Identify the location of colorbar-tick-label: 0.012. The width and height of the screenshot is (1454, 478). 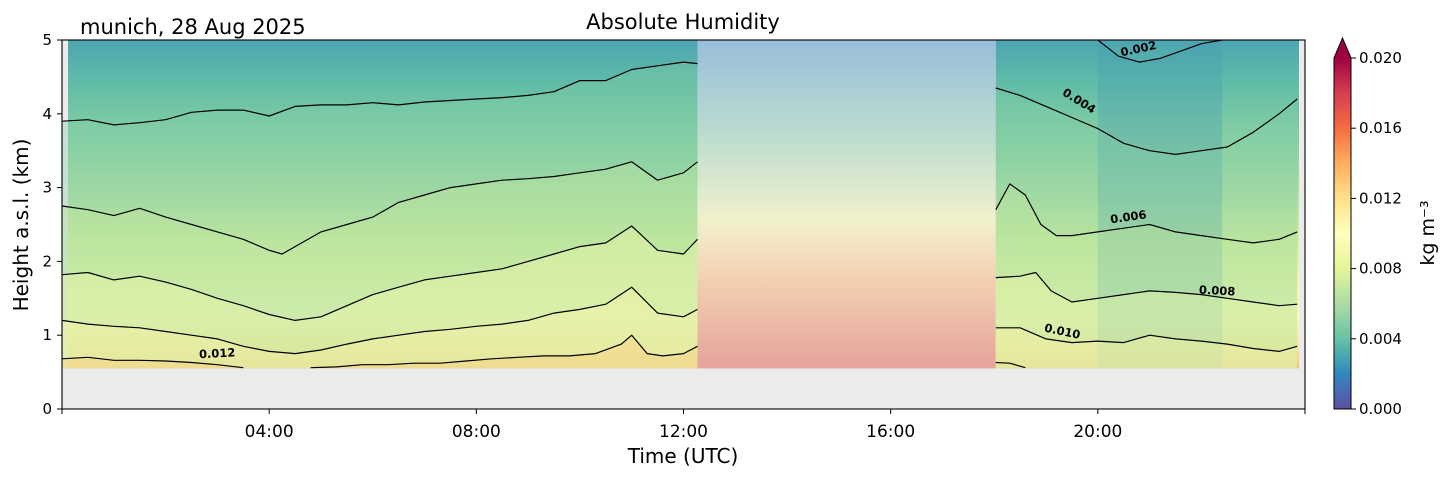
(1380, 198).